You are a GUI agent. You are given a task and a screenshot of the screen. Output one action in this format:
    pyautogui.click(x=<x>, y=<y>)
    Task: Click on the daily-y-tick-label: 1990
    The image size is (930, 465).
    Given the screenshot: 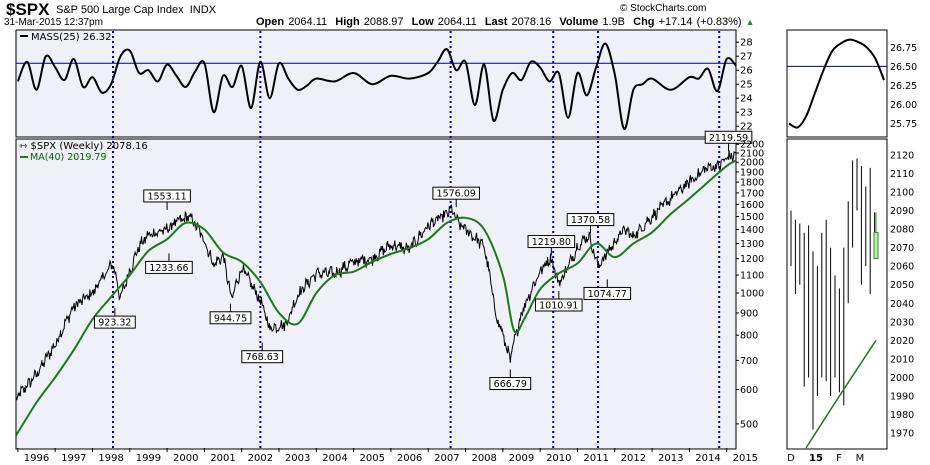 What is the action you would take?
    pyautogui.click(x=902, y=397)
    